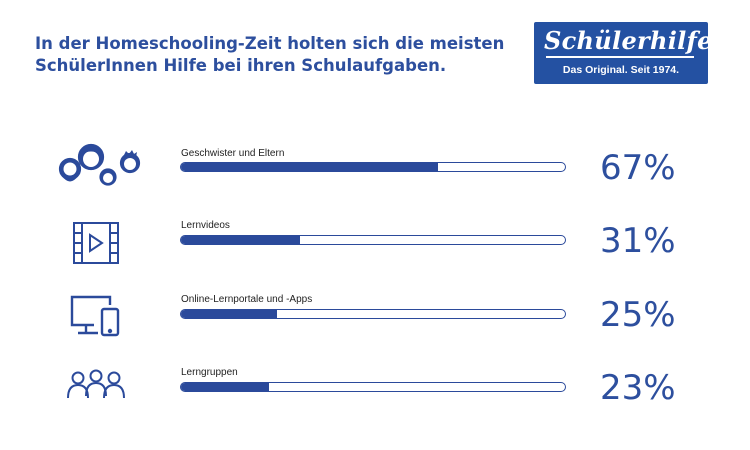 This screenshot has height=450, width=750. I want to click on group-icon, so click(96, 384).